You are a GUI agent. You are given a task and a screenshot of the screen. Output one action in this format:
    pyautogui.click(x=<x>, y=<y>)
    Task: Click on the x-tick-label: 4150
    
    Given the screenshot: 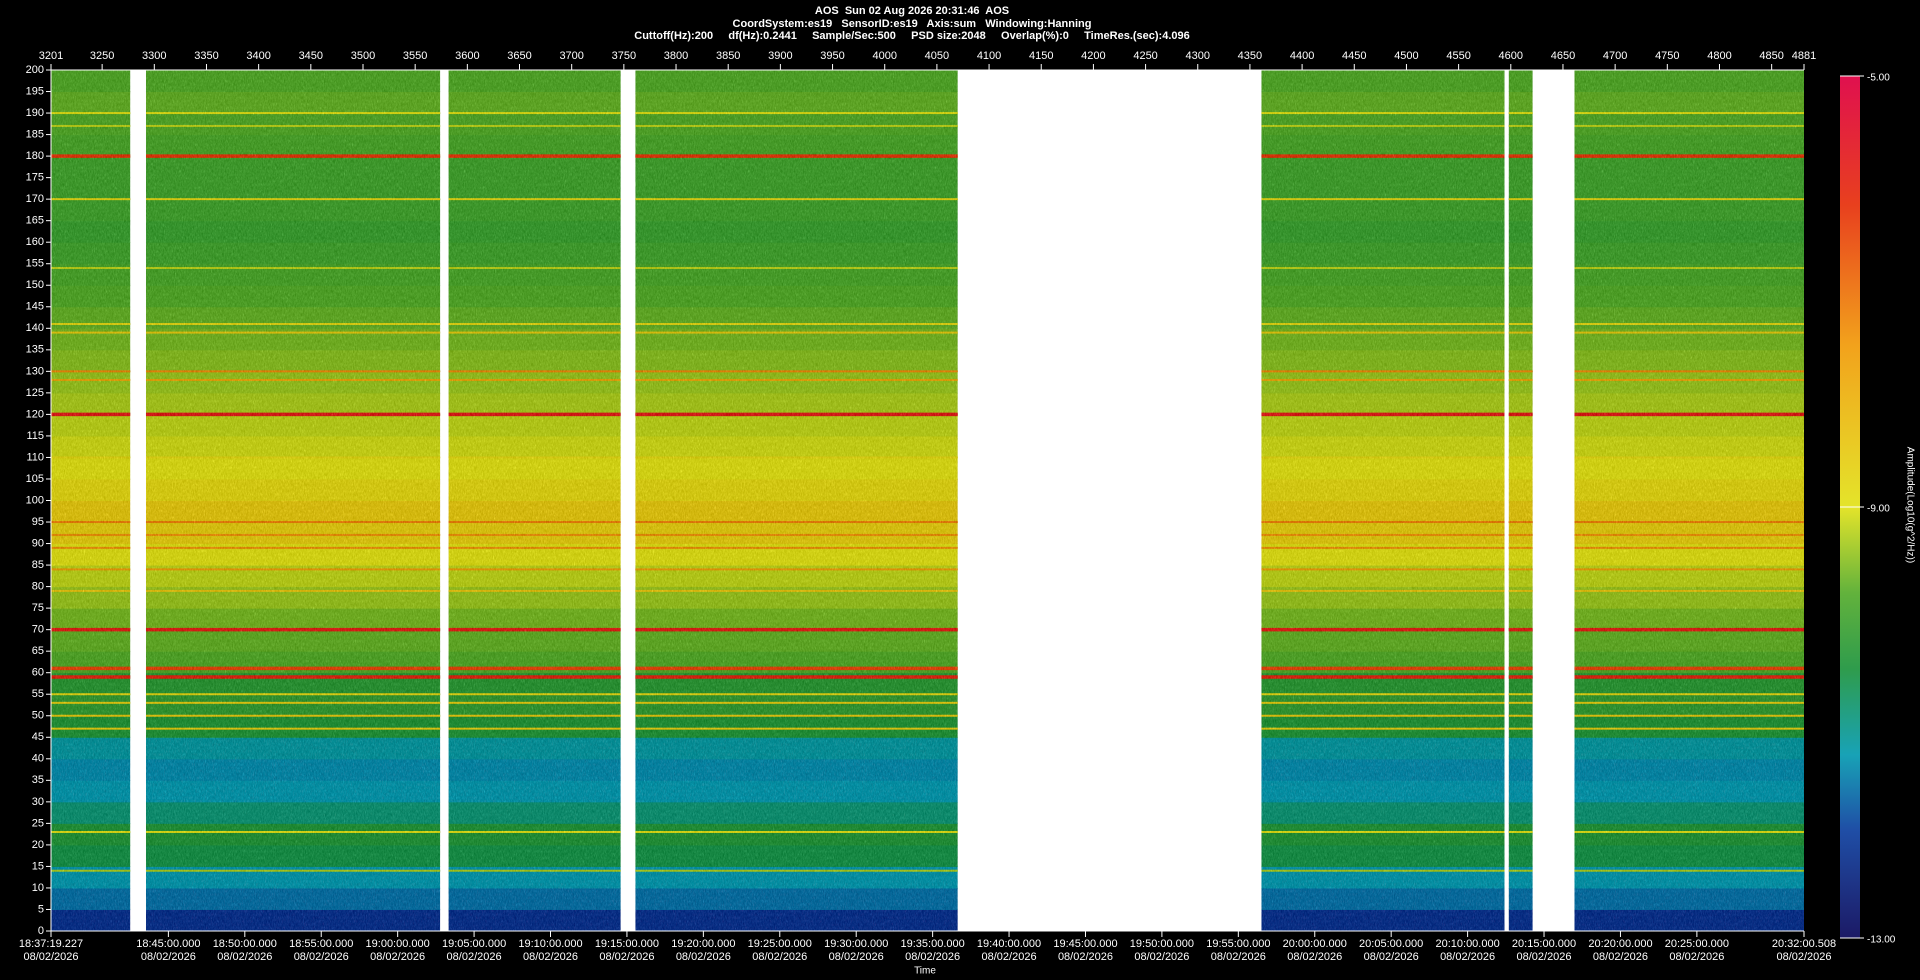 What is the action you would take?
    pyautogui.click(x=1041, y=56)
    